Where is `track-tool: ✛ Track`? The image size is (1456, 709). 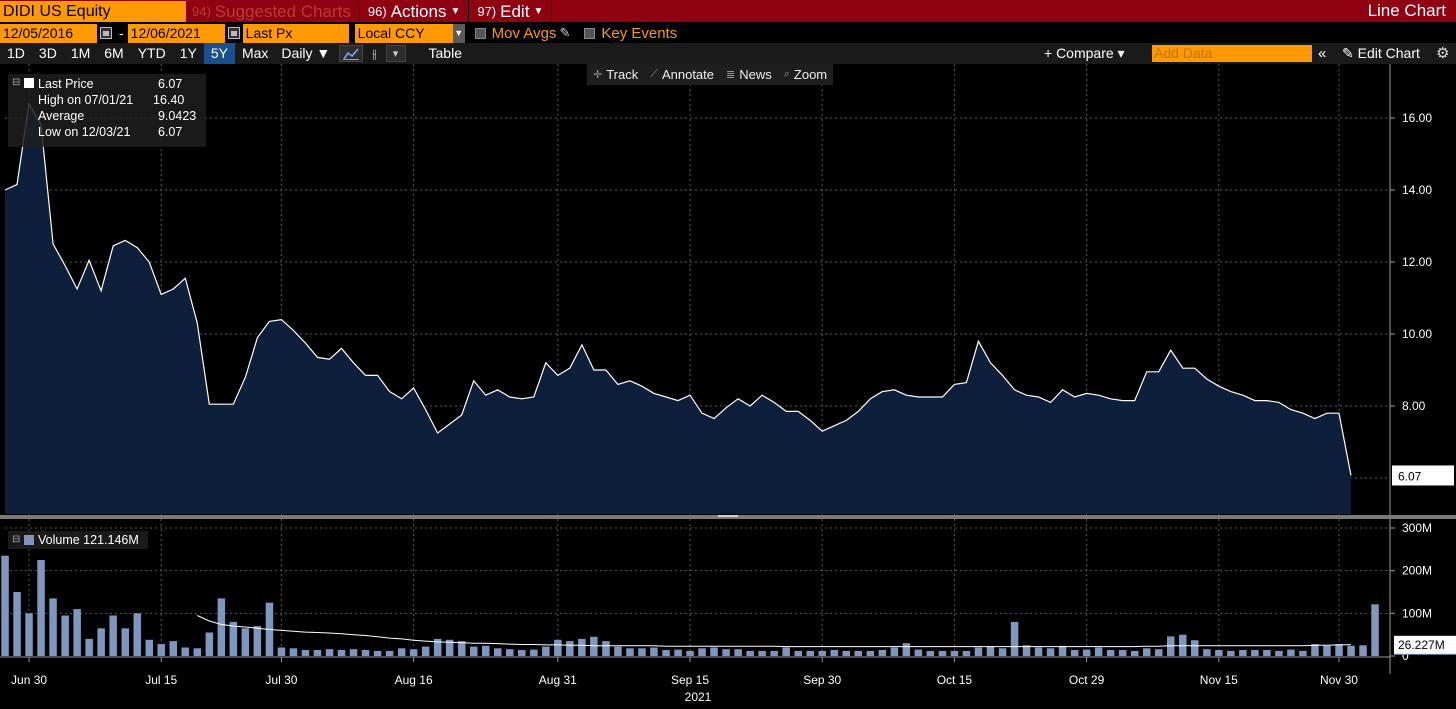 track-tool: ✛ Track is located at coordinates (615, 74).